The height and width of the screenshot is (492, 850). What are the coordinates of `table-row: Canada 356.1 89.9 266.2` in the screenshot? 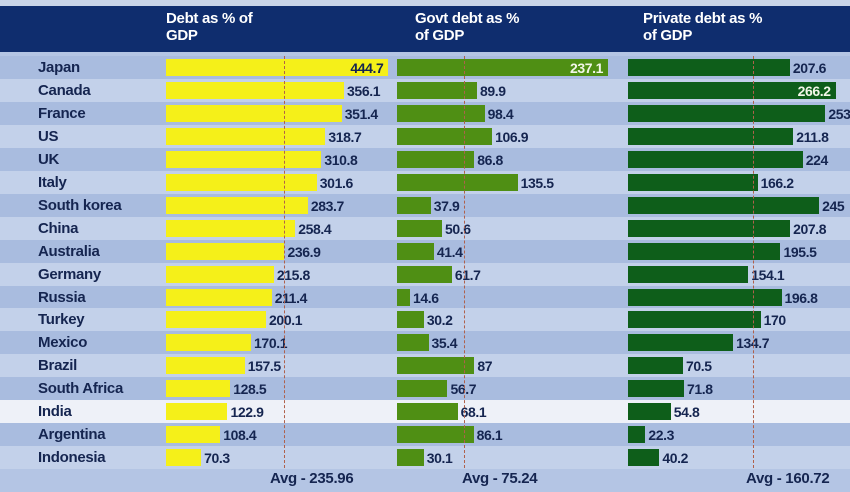 It's located at (425, 90).